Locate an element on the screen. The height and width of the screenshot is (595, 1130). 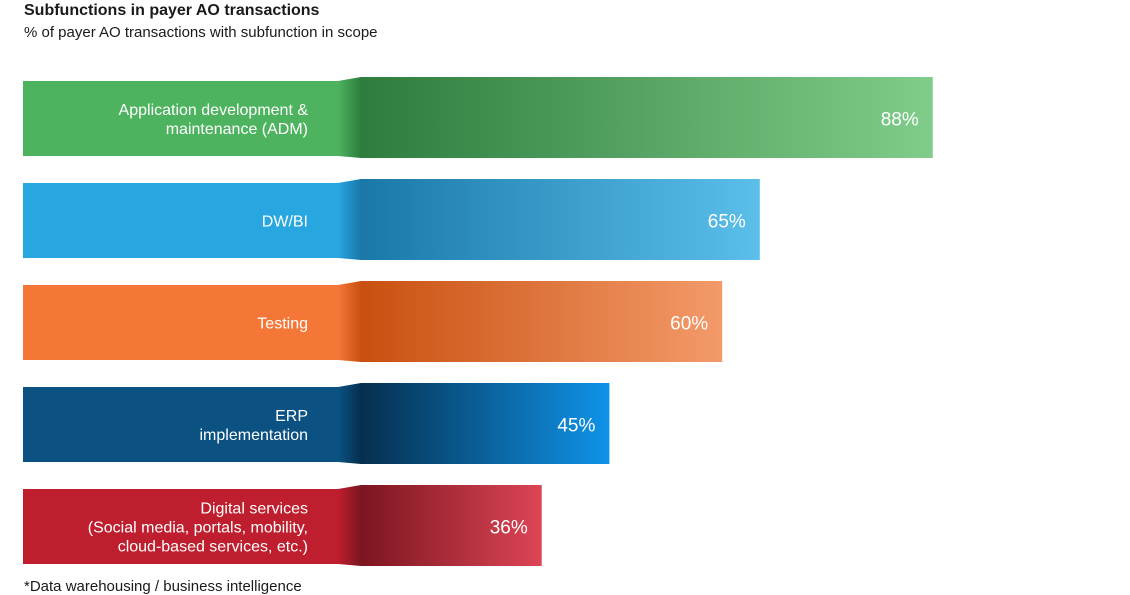
value-label-1: 65% is located at coordinates (727, 222).